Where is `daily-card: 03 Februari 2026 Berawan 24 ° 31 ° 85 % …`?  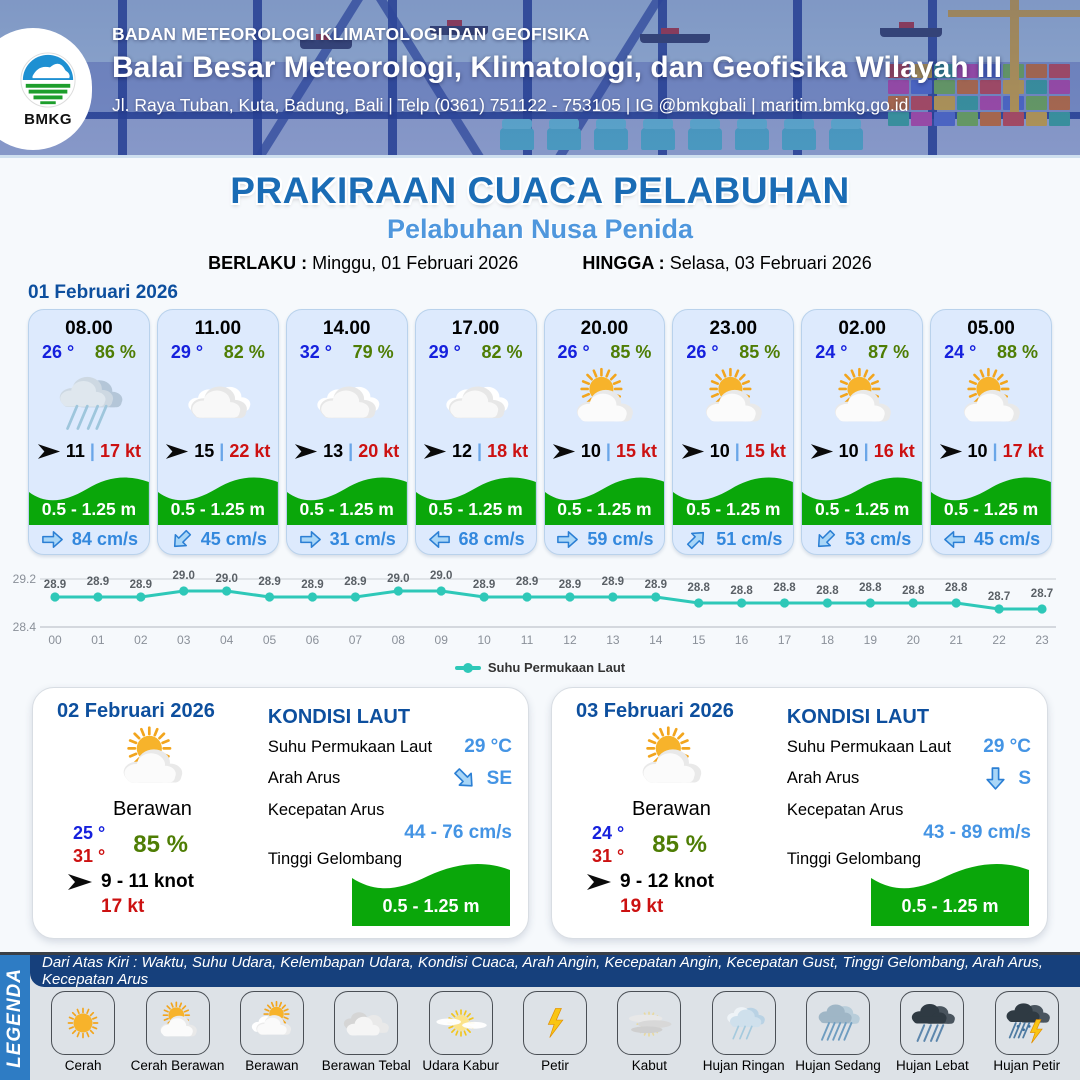
daily-card: 03 Februari 2026 Berawan 24 ° 31 ° 85 % … is located at coordinates (799, 813).